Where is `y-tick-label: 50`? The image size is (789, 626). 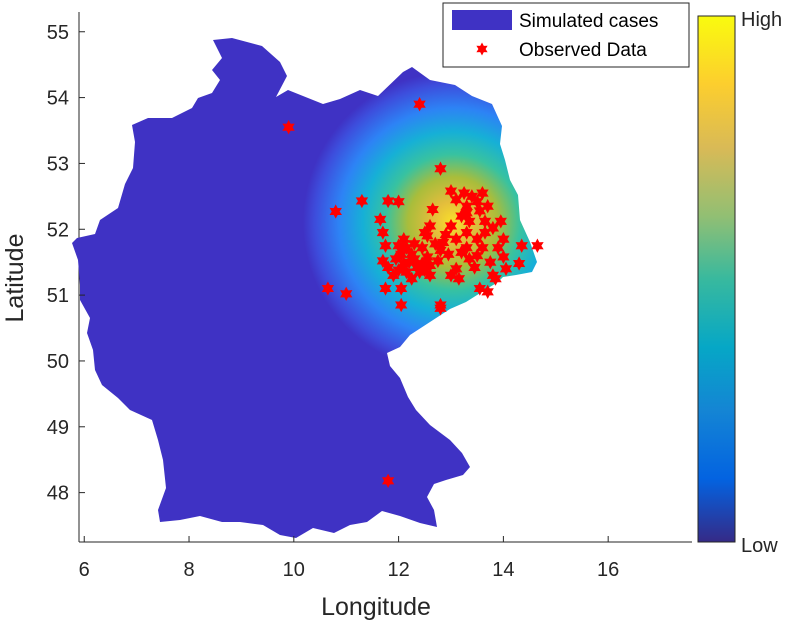
y-tick-label: 50 is located at coordinates (58, 362).